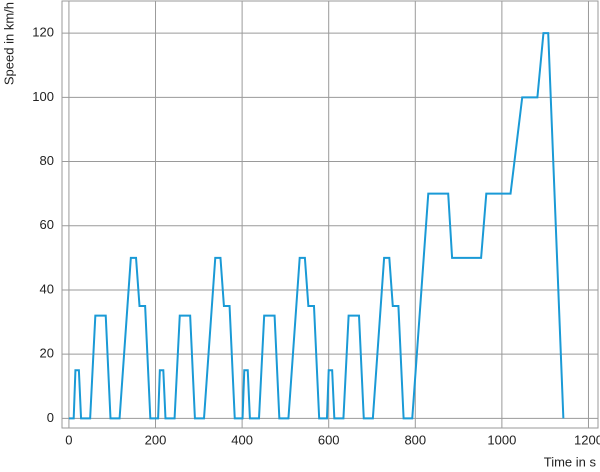  What do you see at coordinates (43, 32) in the screenshot?
I see `y-tick-label: 120` at bounding box center [43, 32].